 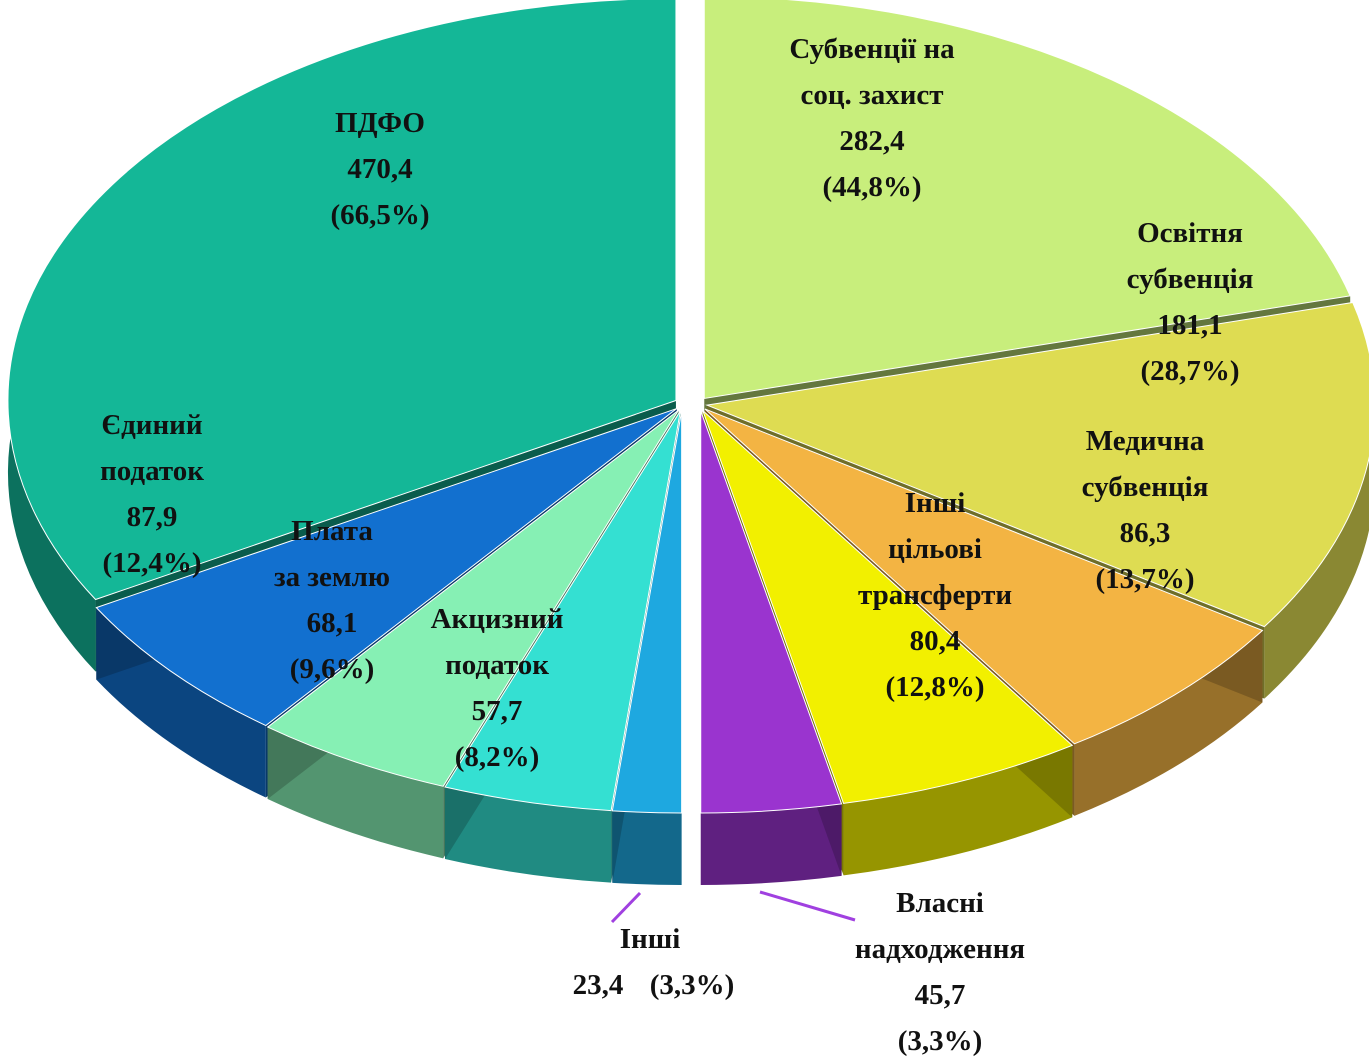 What do you see at coordinates (935, 549) in the screenshot?
I see `slice-label: Інші цільові трансферти` at bounding box center [935, 549].